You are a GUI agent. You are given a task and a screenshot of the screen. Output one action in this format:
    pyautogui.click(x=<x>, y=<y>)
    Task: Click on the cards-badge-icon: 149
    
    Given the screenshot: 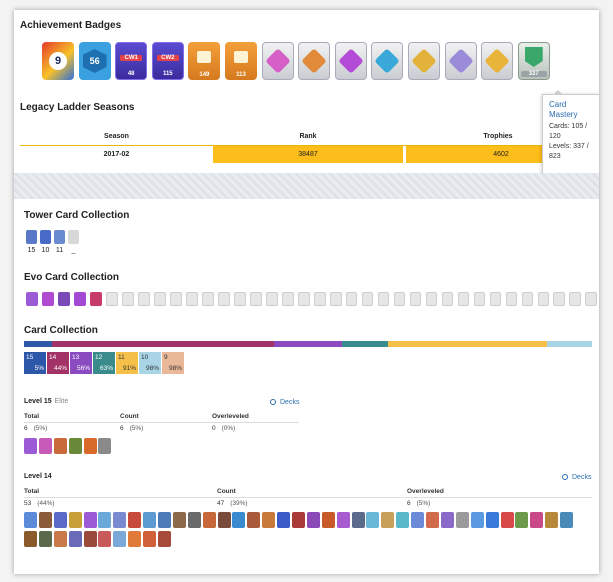 What is the action you would take?
    pyautogui.click(x=204, y=61)
    